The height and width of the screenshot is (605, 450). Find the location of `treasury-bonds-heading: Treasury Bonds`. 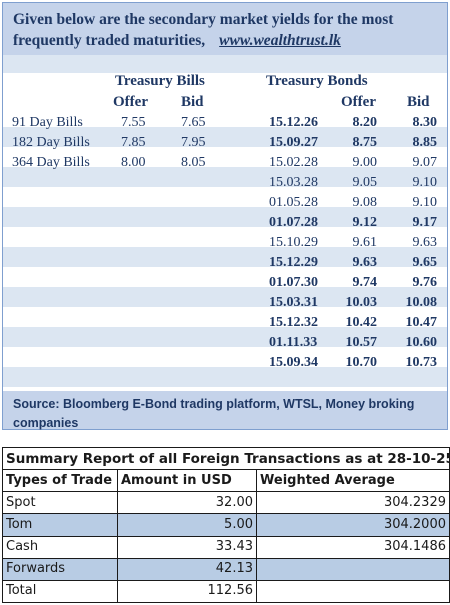

treasury-bonds-heading: Treasury Bonds is located at coordinates (317, 81).